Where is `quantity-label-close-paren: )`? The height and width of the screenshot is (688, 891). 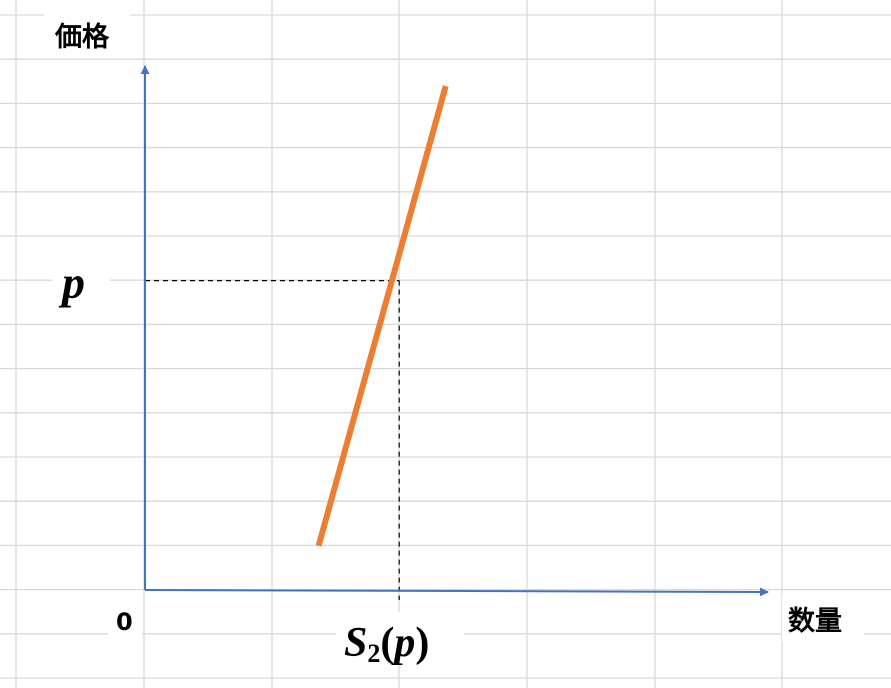 quantity-label-close-paren: ) is located at coordinates (422, 643).